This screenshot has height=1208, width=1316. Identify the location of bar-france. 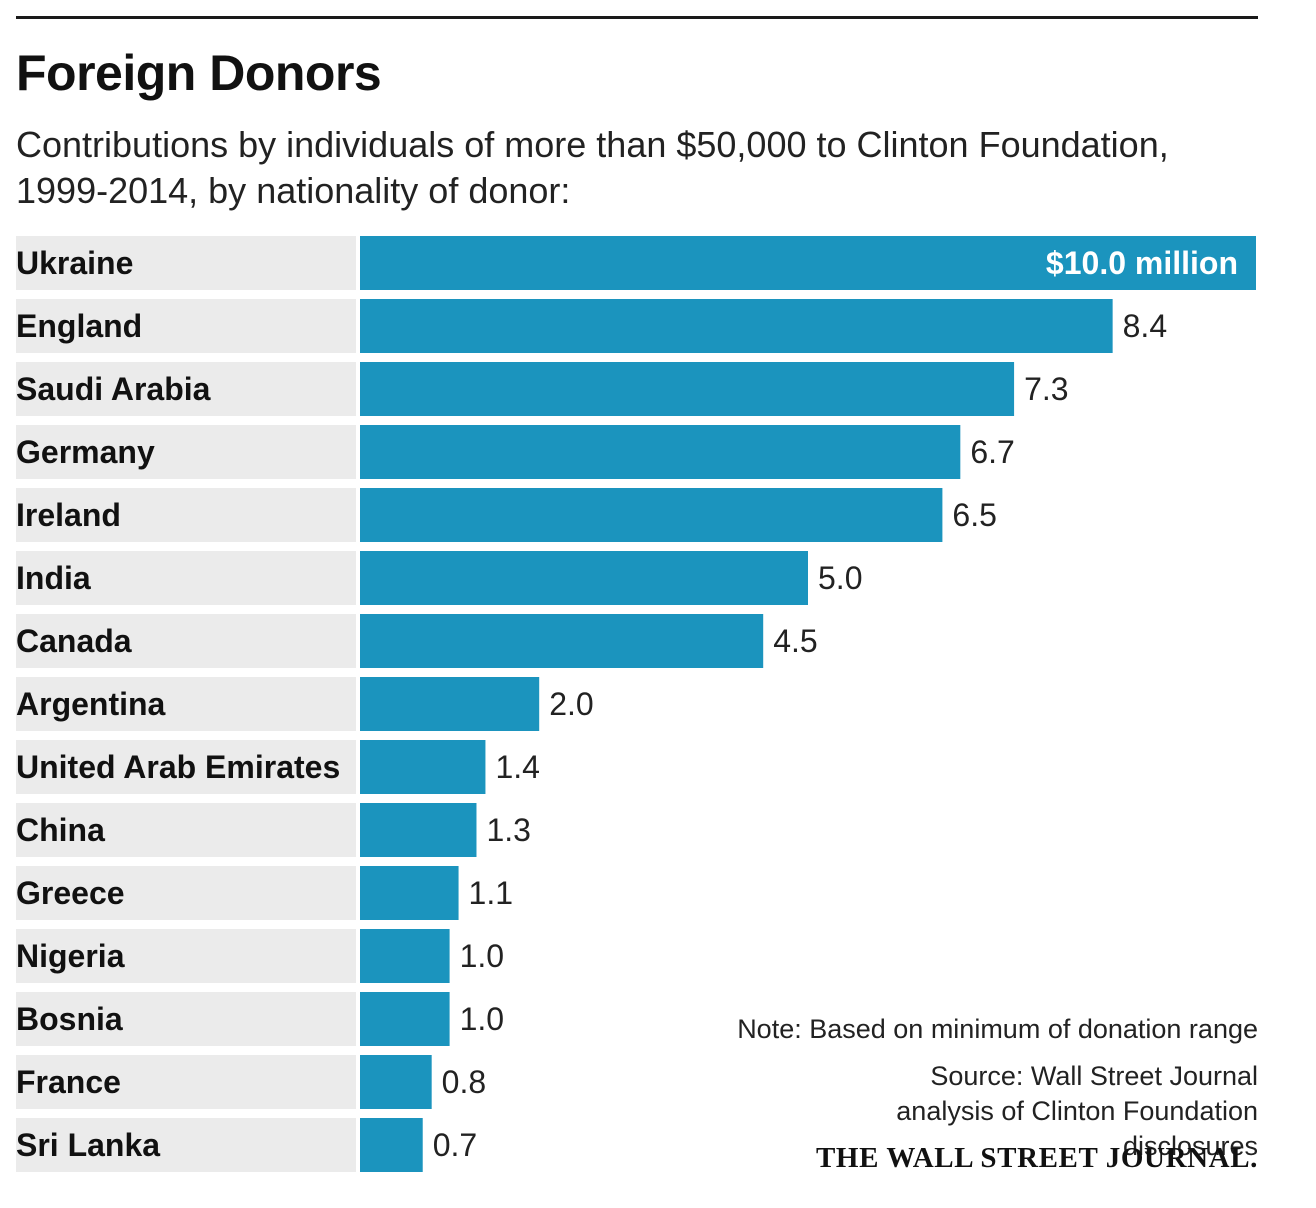
(396, 1082).